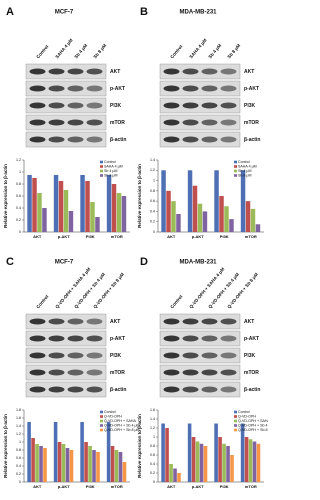 This screenshot has height=500, width=320. Describe the element at coordinates (253, 421) in the screenshot. I see `legend-label: Q-VD-OPH + SAHA` at that location.